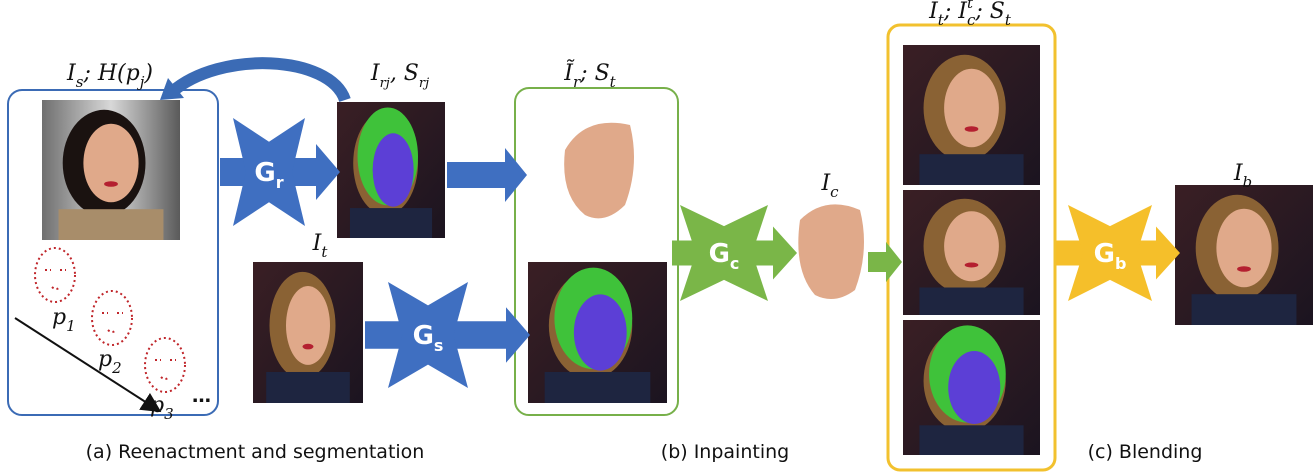 The image size is (1315, 473). I want to click on label-part: ; H(p, so click(110, 73).